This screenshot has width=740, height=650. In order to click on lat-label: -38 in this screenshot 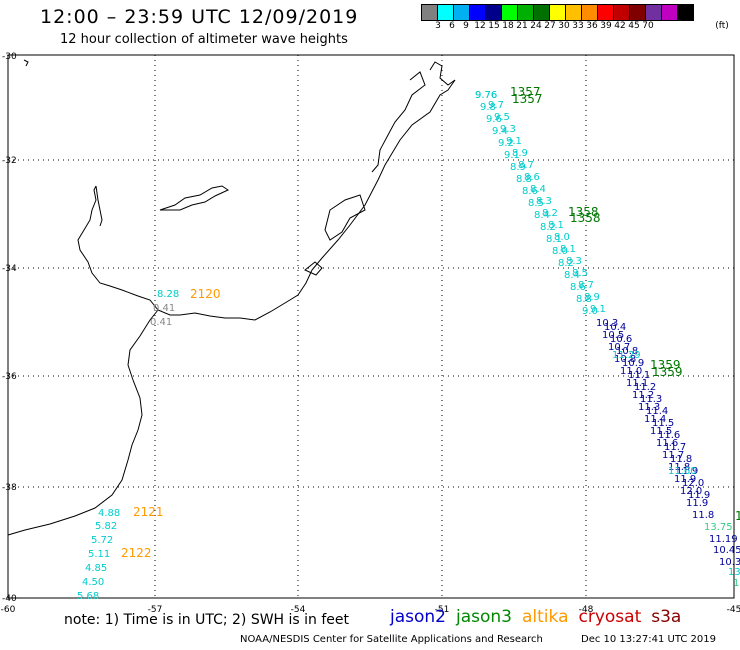, I will do `click(9, 488)`.